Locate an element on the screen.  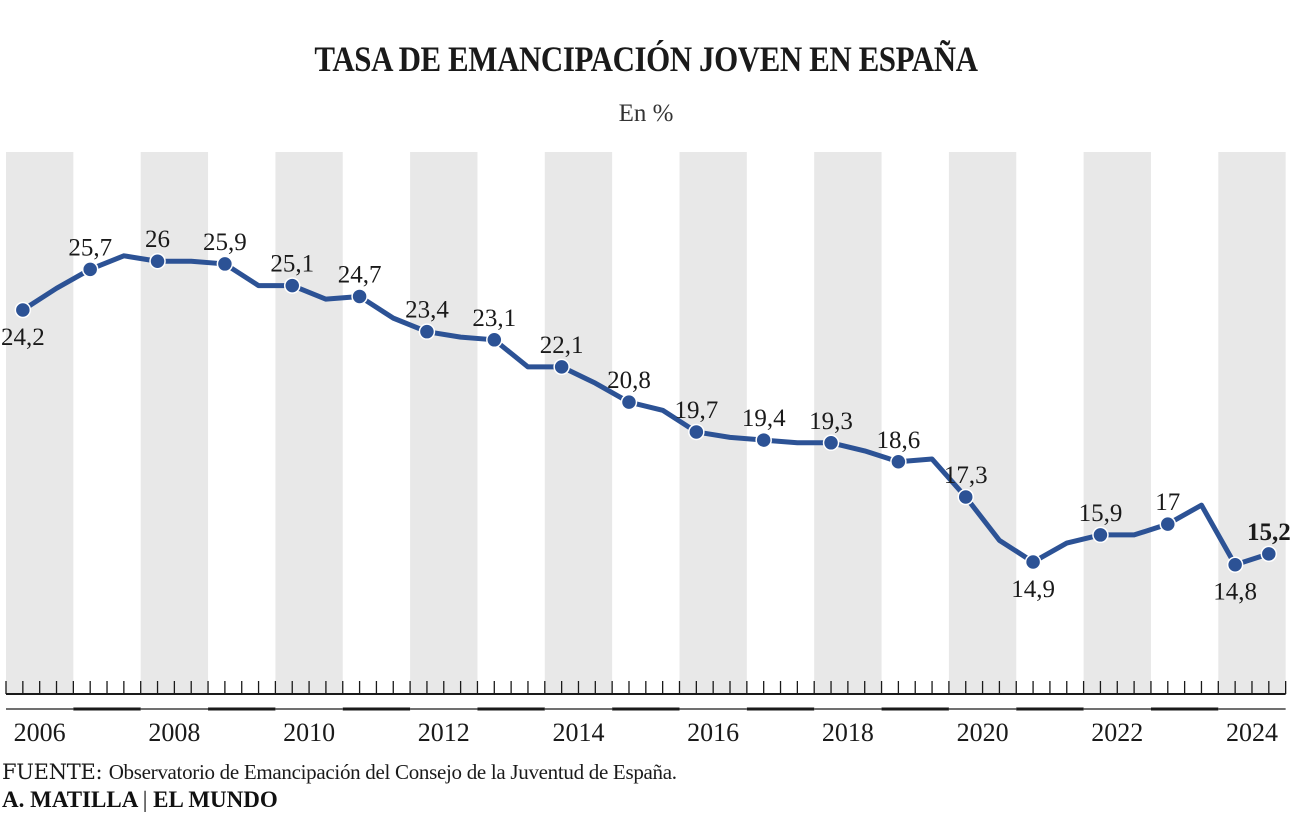
x-tick-label: 2022 is located at coordinates (1117, 732).